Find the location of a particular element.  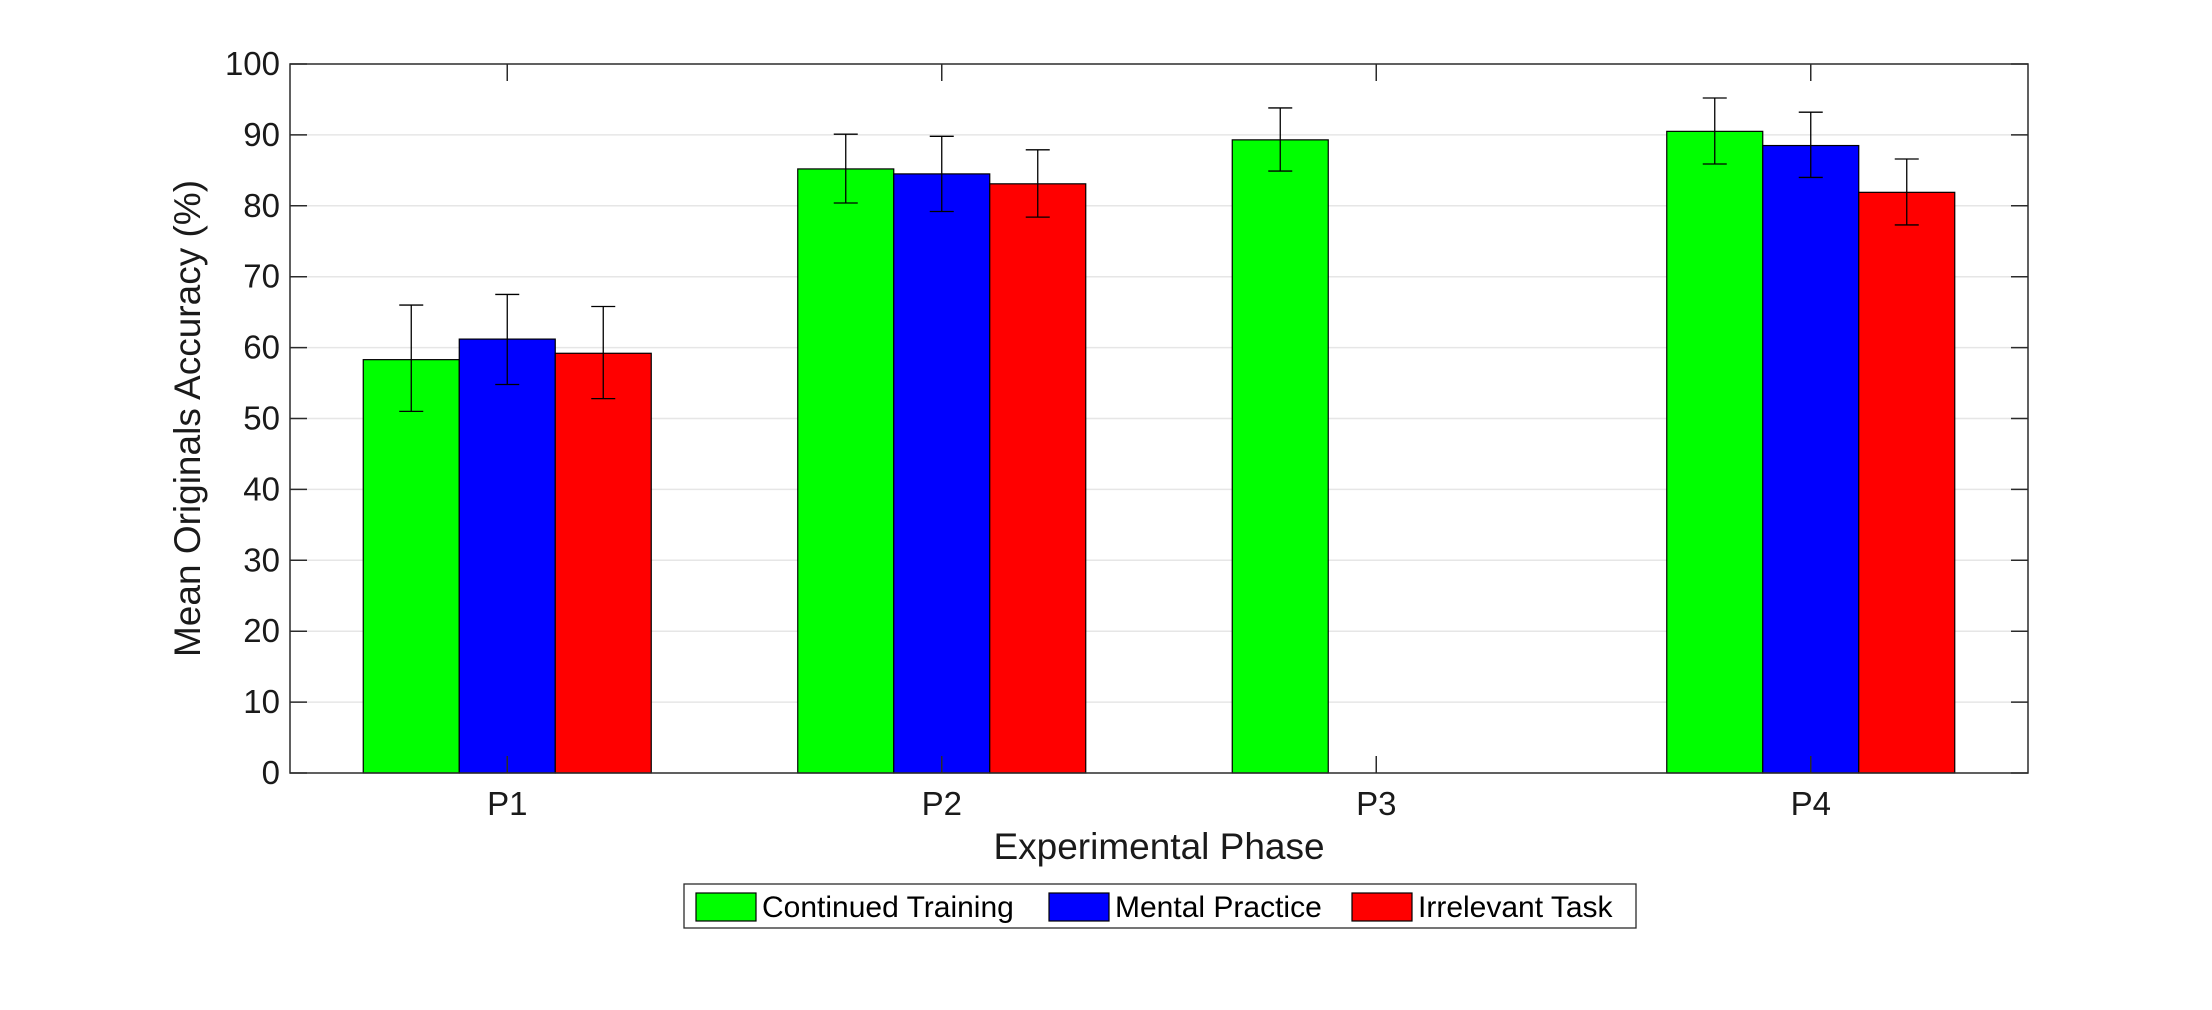

x-axis-title: Experimental Phase is located at coordinates (1158, 846).